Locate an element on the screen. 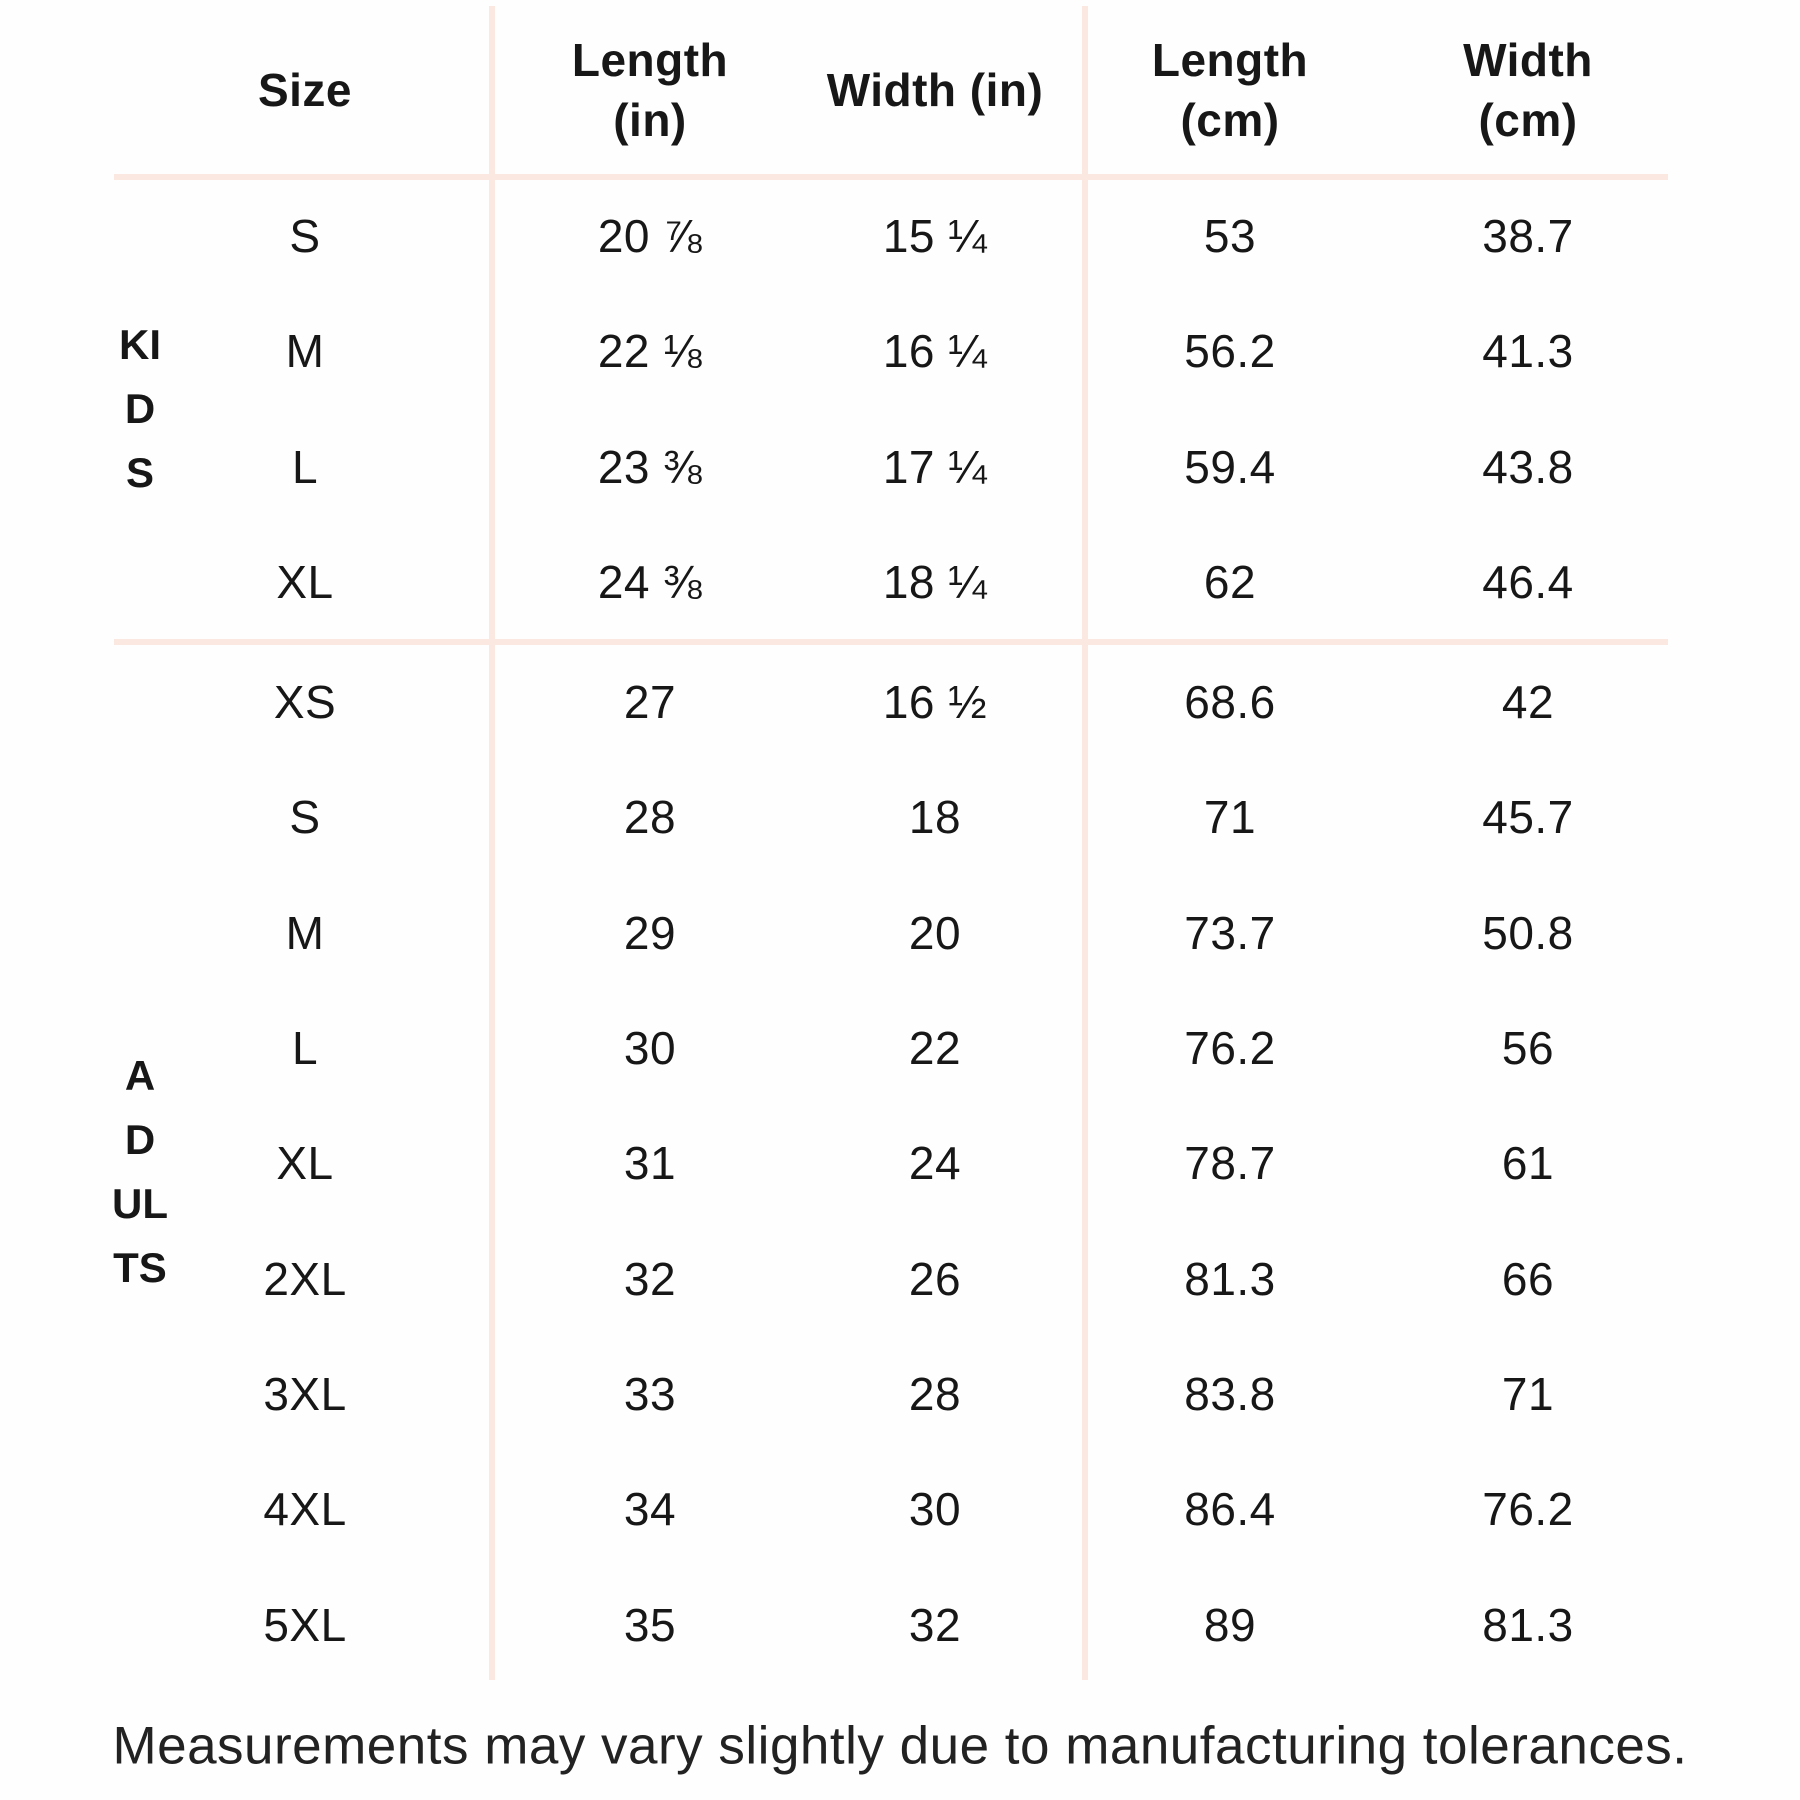  cell-width-cm: 46.4 is located at coordinates (1528, 582).